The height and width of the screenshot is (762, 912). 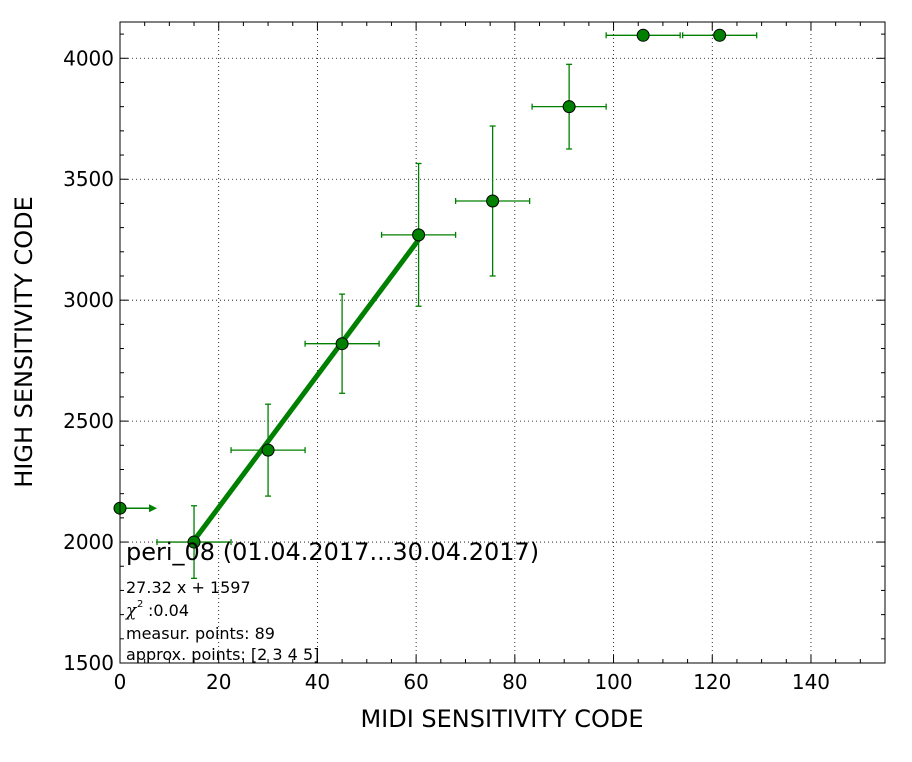 I want to click on annotation-chi-symbol: χ, so click(x=131, y=611).